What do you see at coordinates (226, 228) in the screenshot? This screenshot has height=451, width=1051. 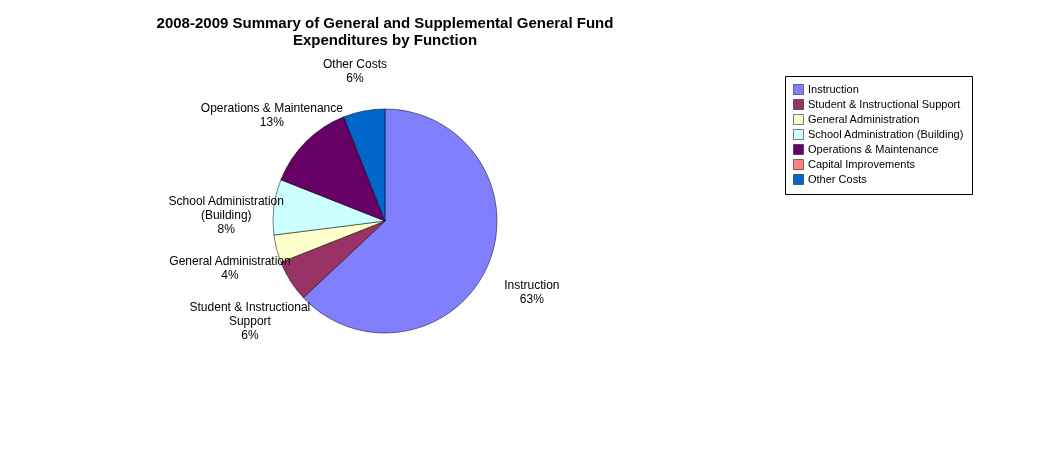 I see `data-label: 8%` at bounding box center [226, 228].